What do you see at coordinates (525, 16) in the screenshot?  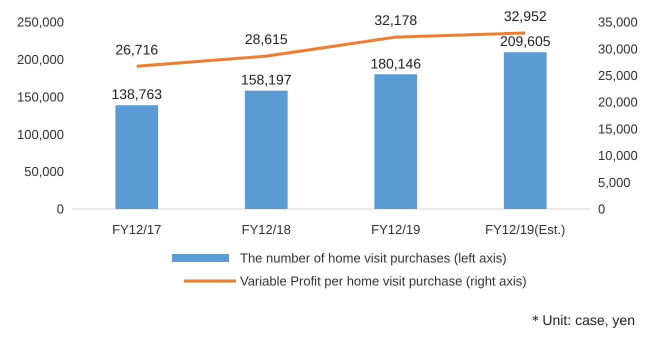 I see `data-label: 32,952` at bounding box center [525, 16].